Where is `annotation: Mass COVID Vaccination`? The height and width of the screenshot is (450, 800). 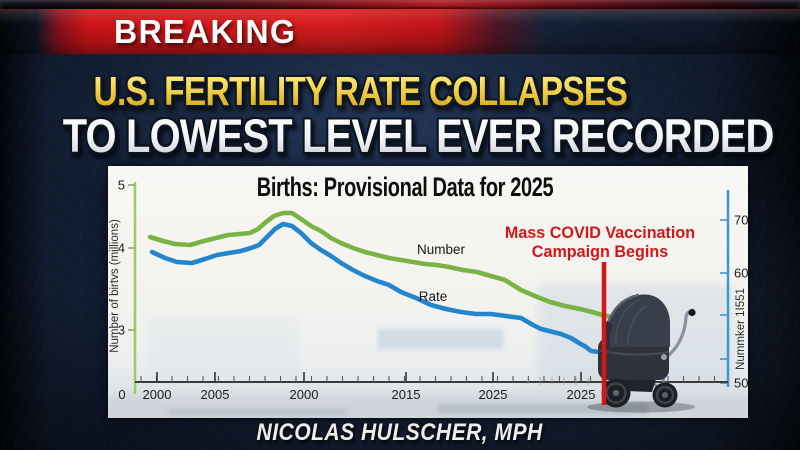 annotation: Mass COVID Vaccination is located at coordinates (600, 232).